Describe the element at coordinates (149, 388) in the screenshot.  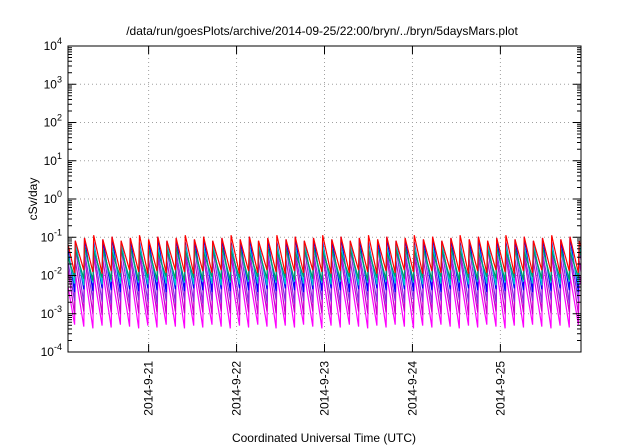
I see `x-tick-label: 2014-9-21` at that location.